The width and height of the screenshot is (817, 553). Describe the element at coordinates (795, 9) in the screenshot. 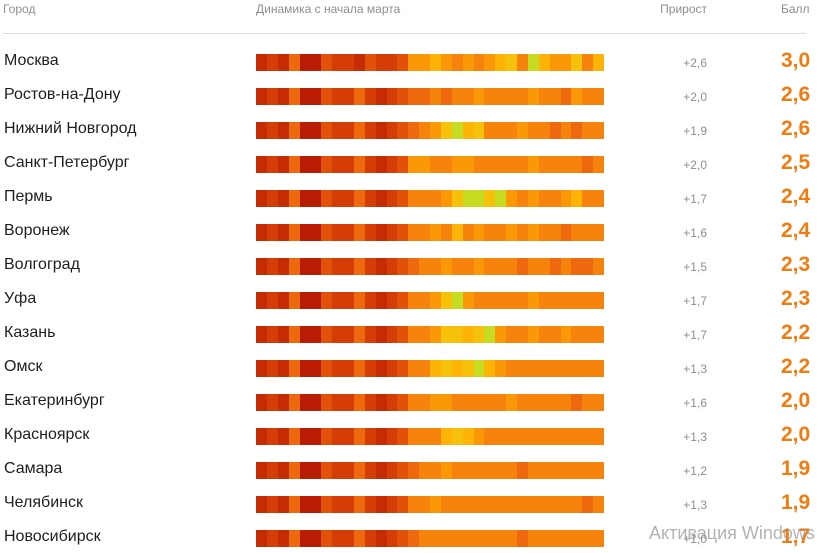

I see `header-score: Балл` at that location.